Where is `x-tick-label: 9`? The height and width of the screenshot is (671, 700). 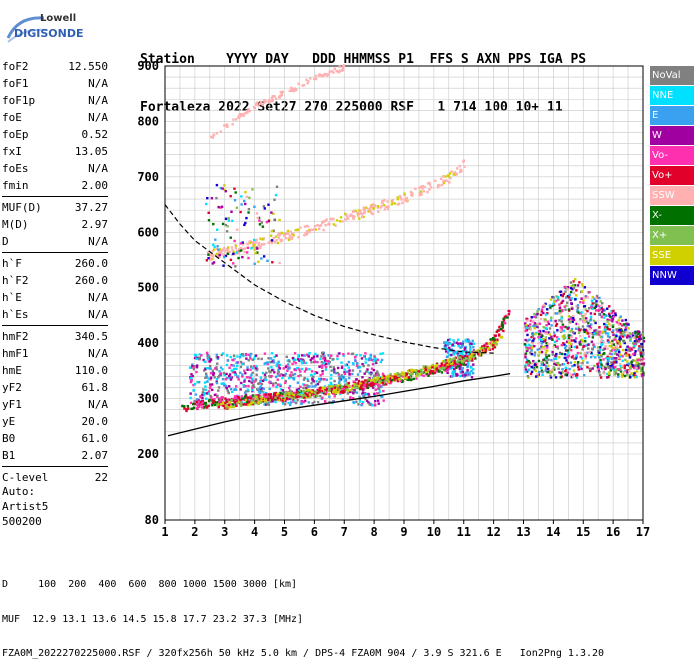 x-tick-label: 9 is located at coordinates (403, 532).